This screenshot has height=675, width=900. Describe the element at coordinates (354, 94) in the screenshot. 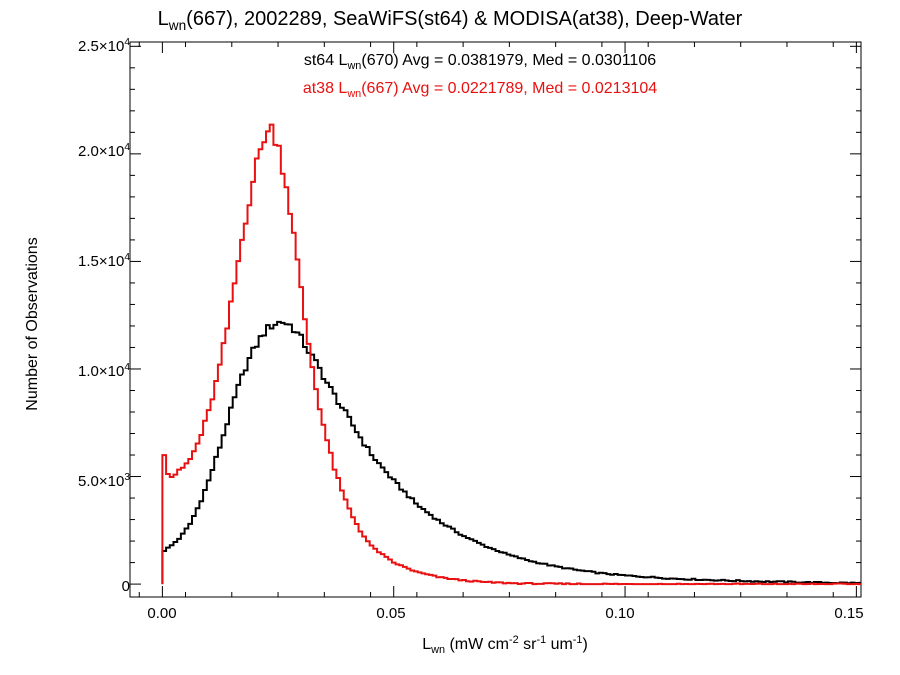

I see `legend-at38-sub: wn` at that location.